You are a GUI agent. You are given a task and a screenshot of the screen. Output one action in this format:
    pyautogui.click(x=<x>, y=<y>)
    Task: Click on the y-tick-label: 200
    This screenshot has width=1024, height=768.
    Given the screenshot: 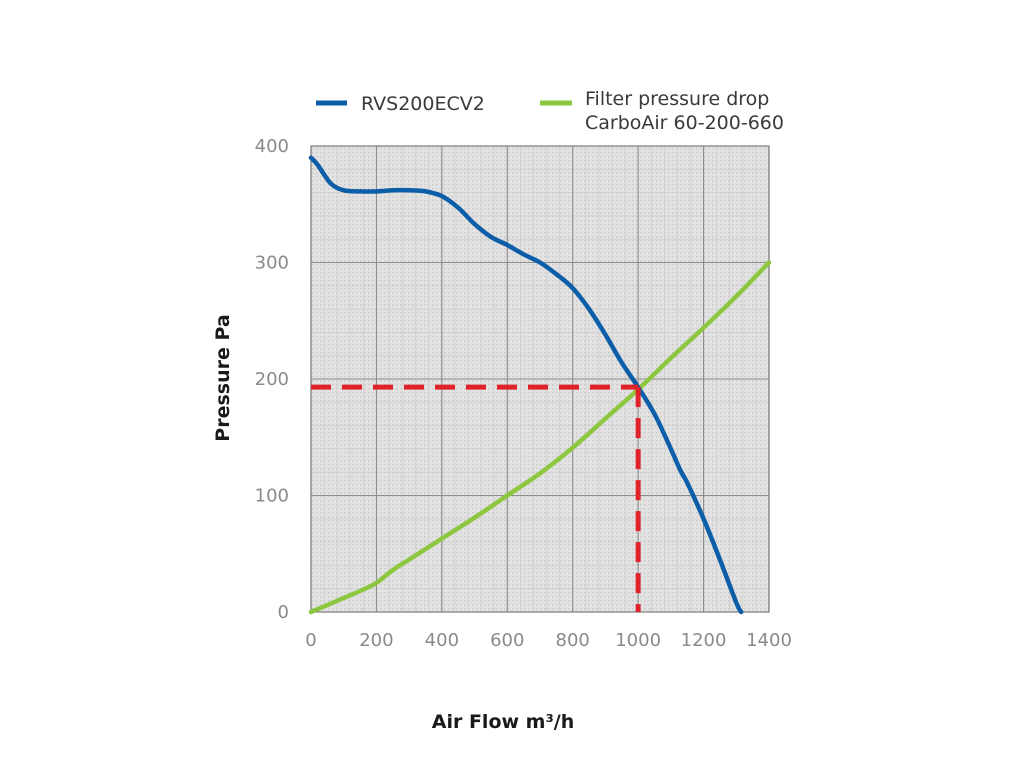 What is the action you would take?
    pyautogui.click(x=272, y=379)
    